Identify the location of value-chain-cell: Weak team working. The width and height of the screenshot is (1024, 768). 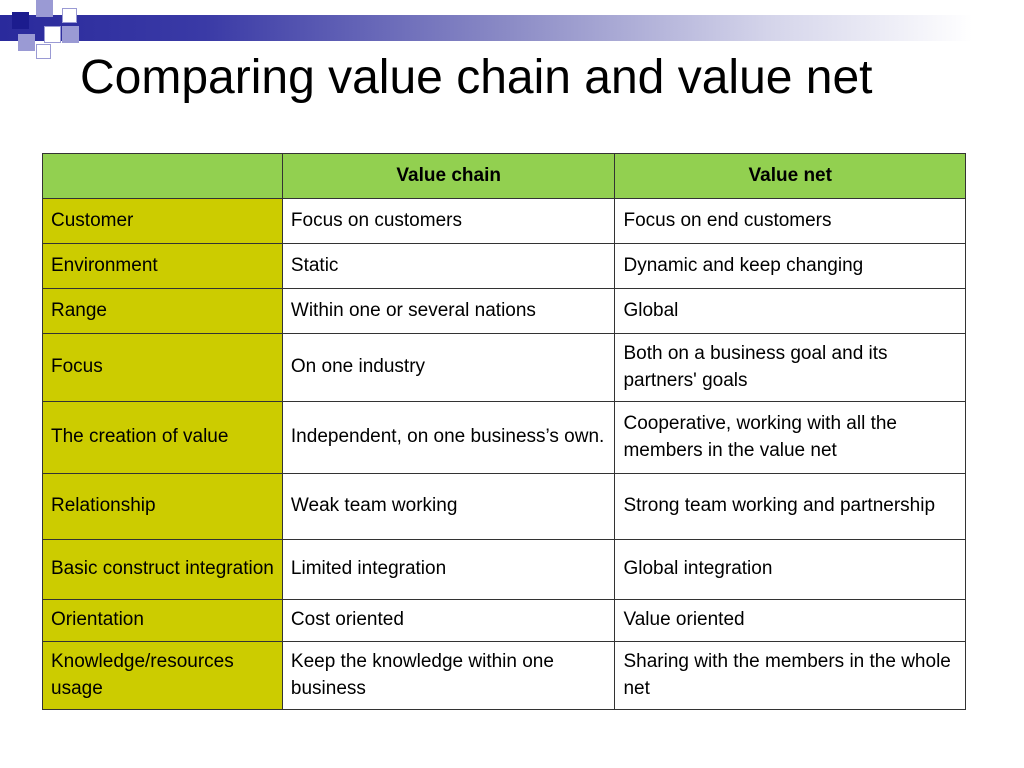
(448, 506).